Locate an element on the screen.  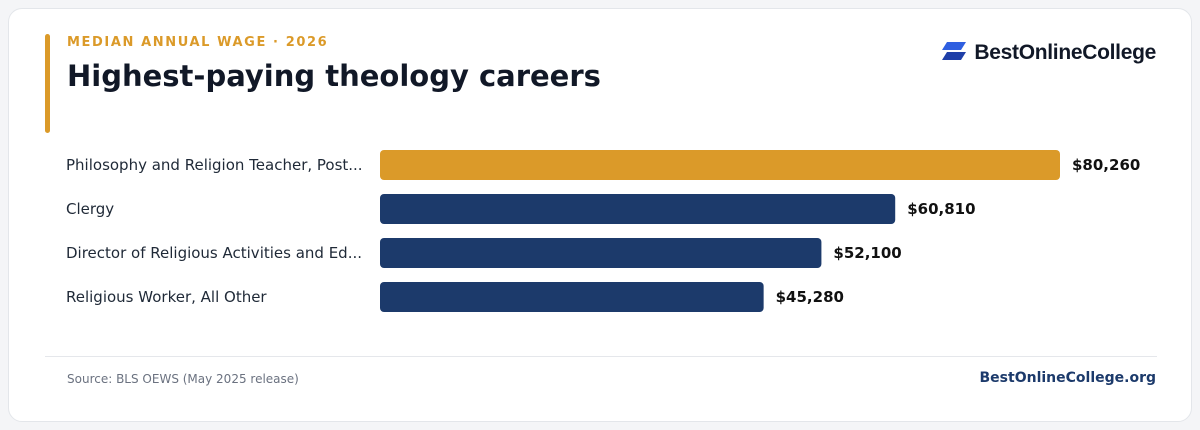
value-label: $80,260 is located at coordinates (1106, 165).